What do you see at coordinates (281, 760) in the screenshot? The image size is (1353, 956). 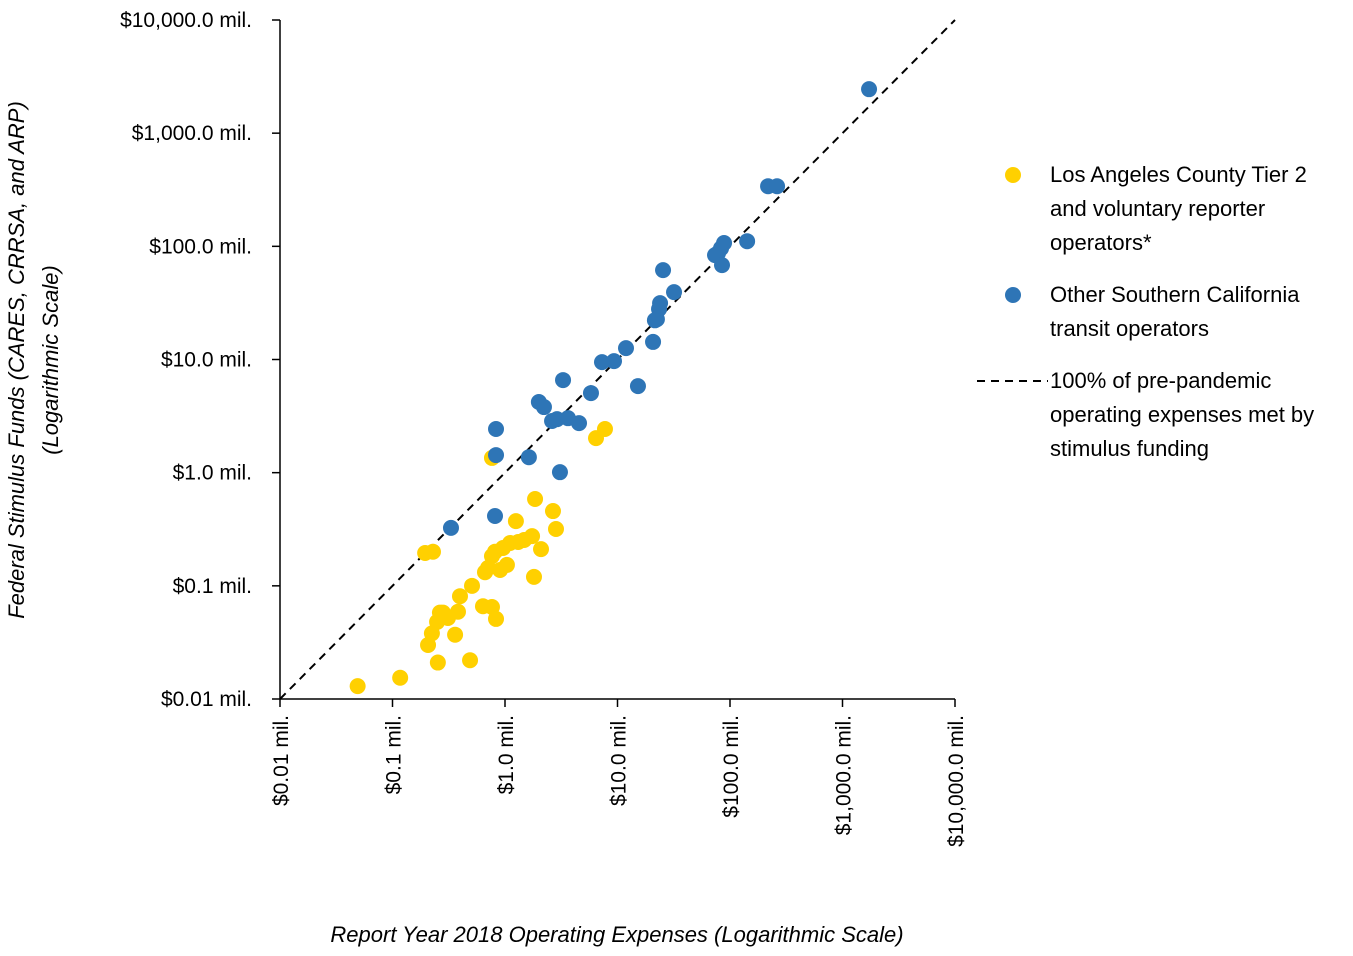 I see `x-tick-label: $0.01 mil.` at bounding box center [281, 760].